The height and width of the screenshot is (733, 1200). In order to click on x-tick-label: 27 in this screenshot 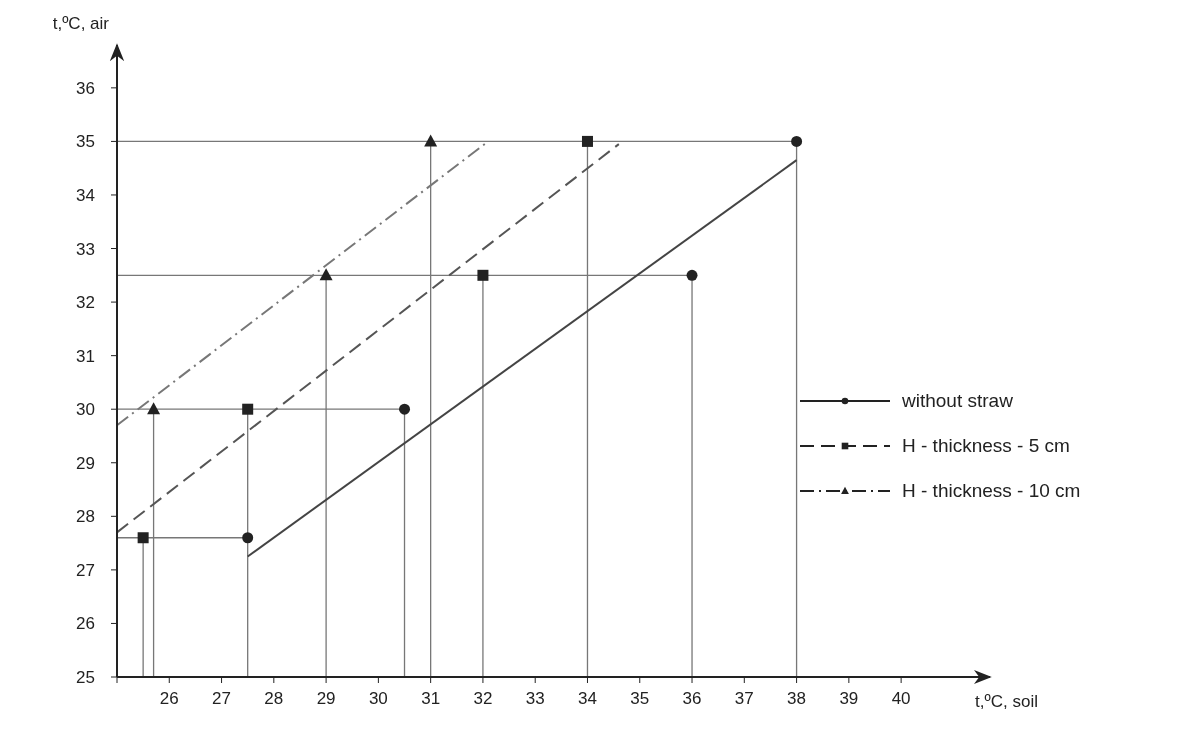, I will do `click(222, 698)`.